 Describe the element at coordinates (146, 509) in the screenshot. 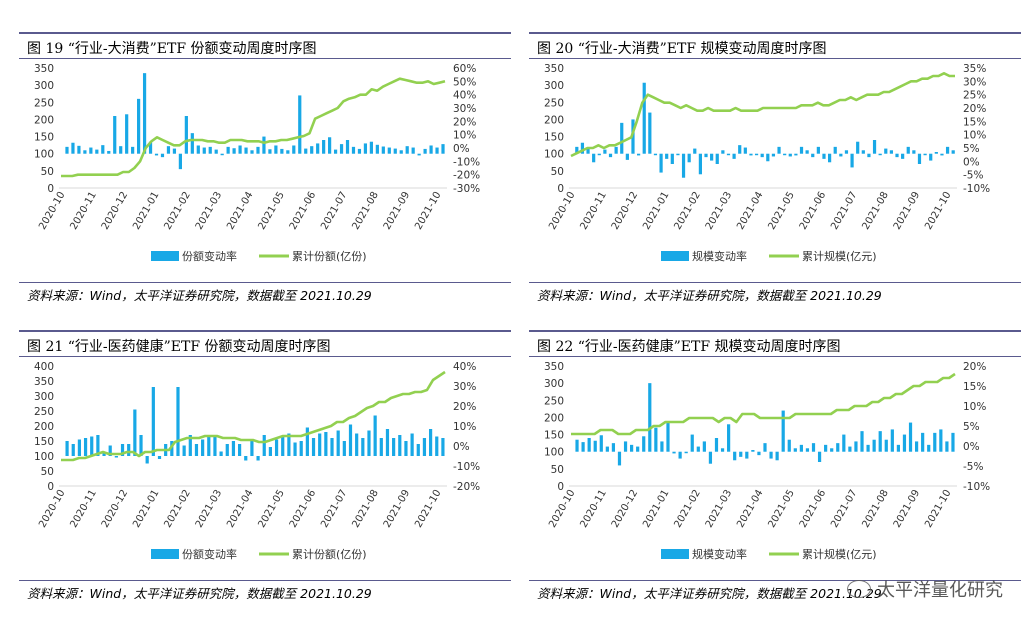

I see `x-tick-label: 2021-01` at that location.